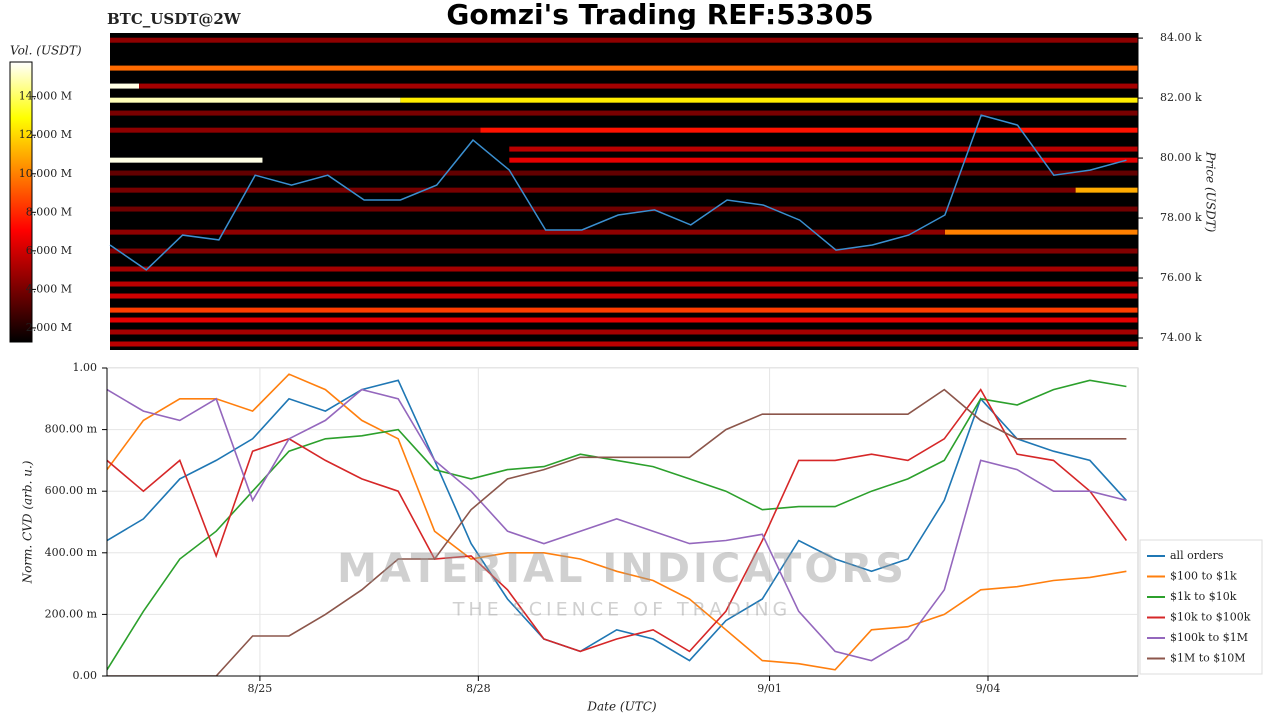  What do you see at coordinates (49, 327) in the screenshot?
I see `colorbar-tick-label: 2.000 M` at bounding box center [49, 327].